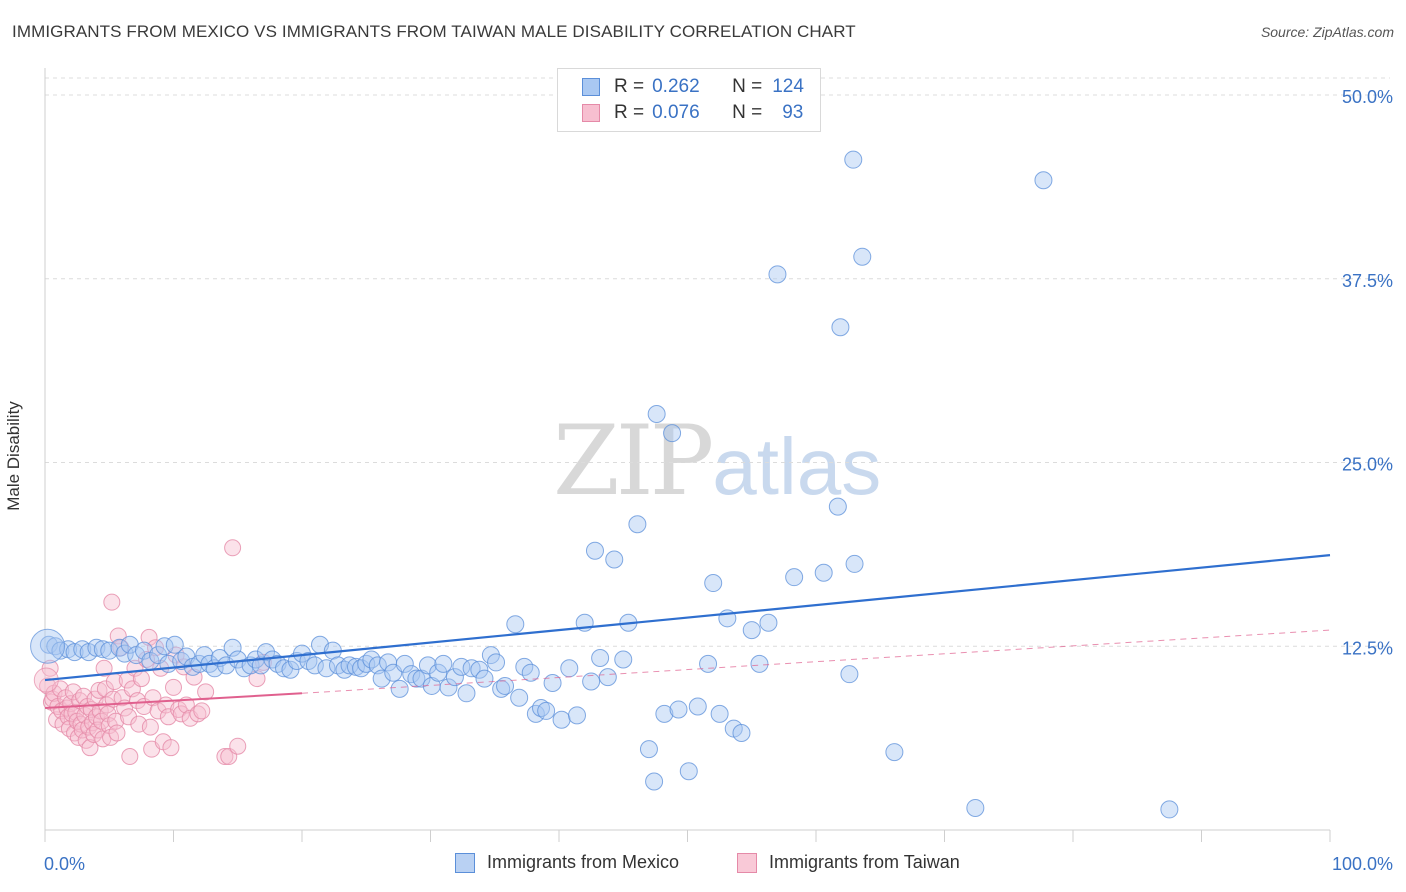  I want to click on y-tick-label: 50.0%, so click(1367, 97).